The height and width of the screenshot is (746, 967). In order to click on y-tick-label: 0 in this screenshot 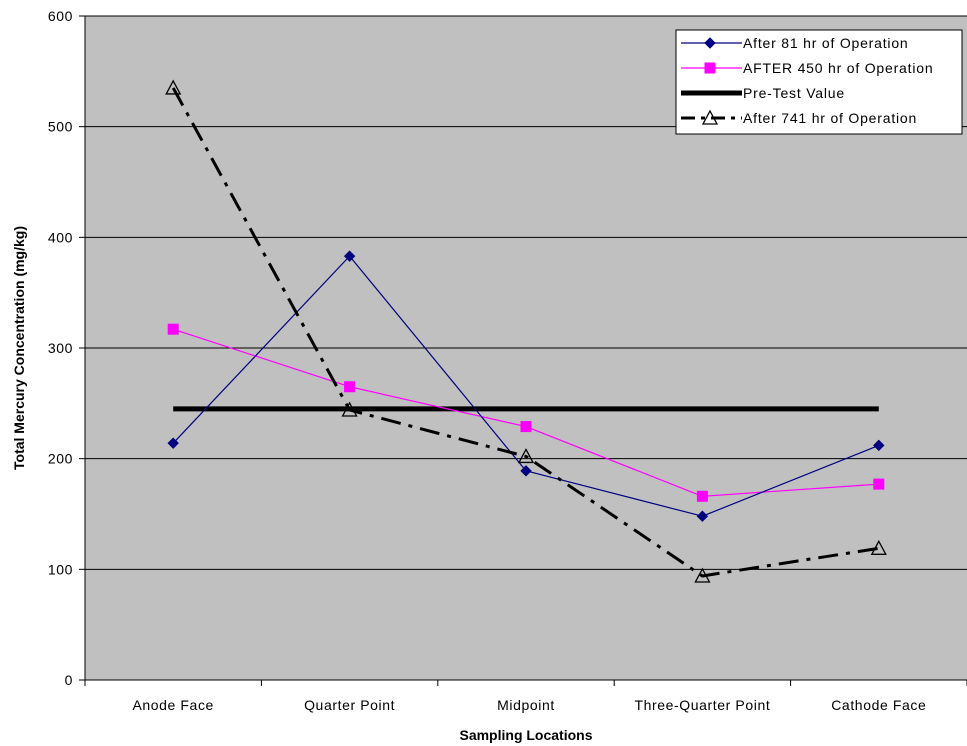, I will do `click(69, 680)`.